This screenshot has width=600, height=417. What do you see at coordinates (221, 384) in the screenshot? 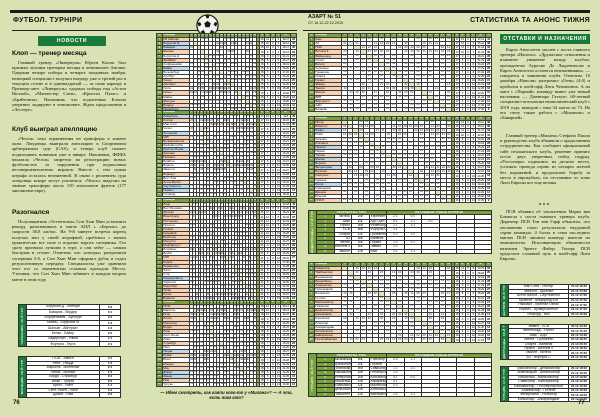
I see `score-cell: 3:0` at bounding box center [221, 384].